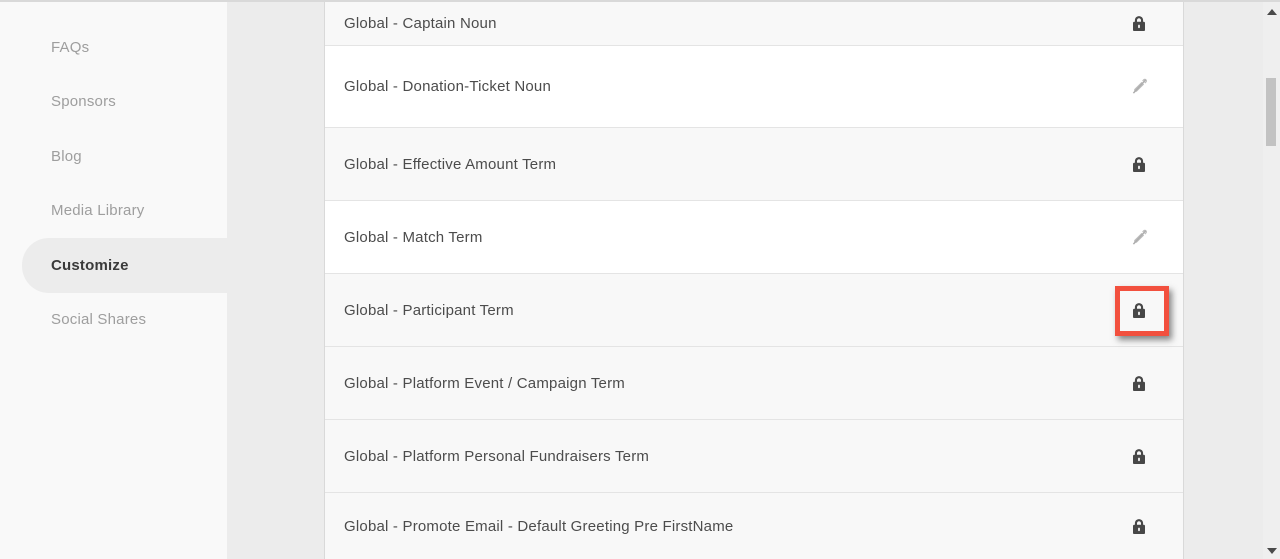  I want to click on term-label: Global - Donation-Ticket Noun, so click(448, 86).